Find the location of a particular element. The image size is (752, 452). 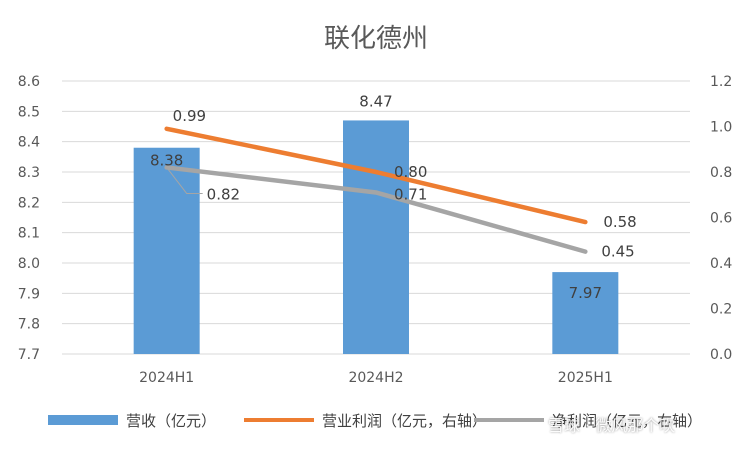

right-tick-label: 0.8 is located at coordinates (721, 173).